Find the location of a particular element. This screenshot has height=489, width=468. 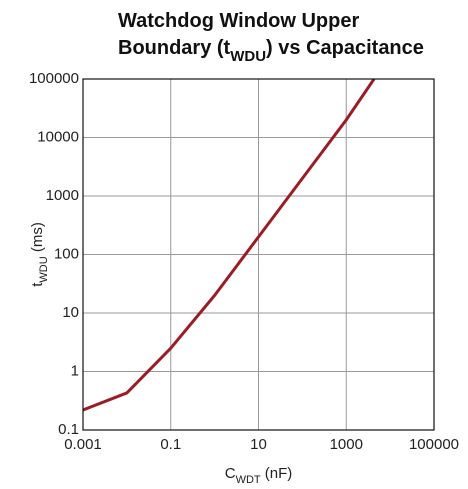

y-axis-label-part: WDU is located at coordinates (44, 269).